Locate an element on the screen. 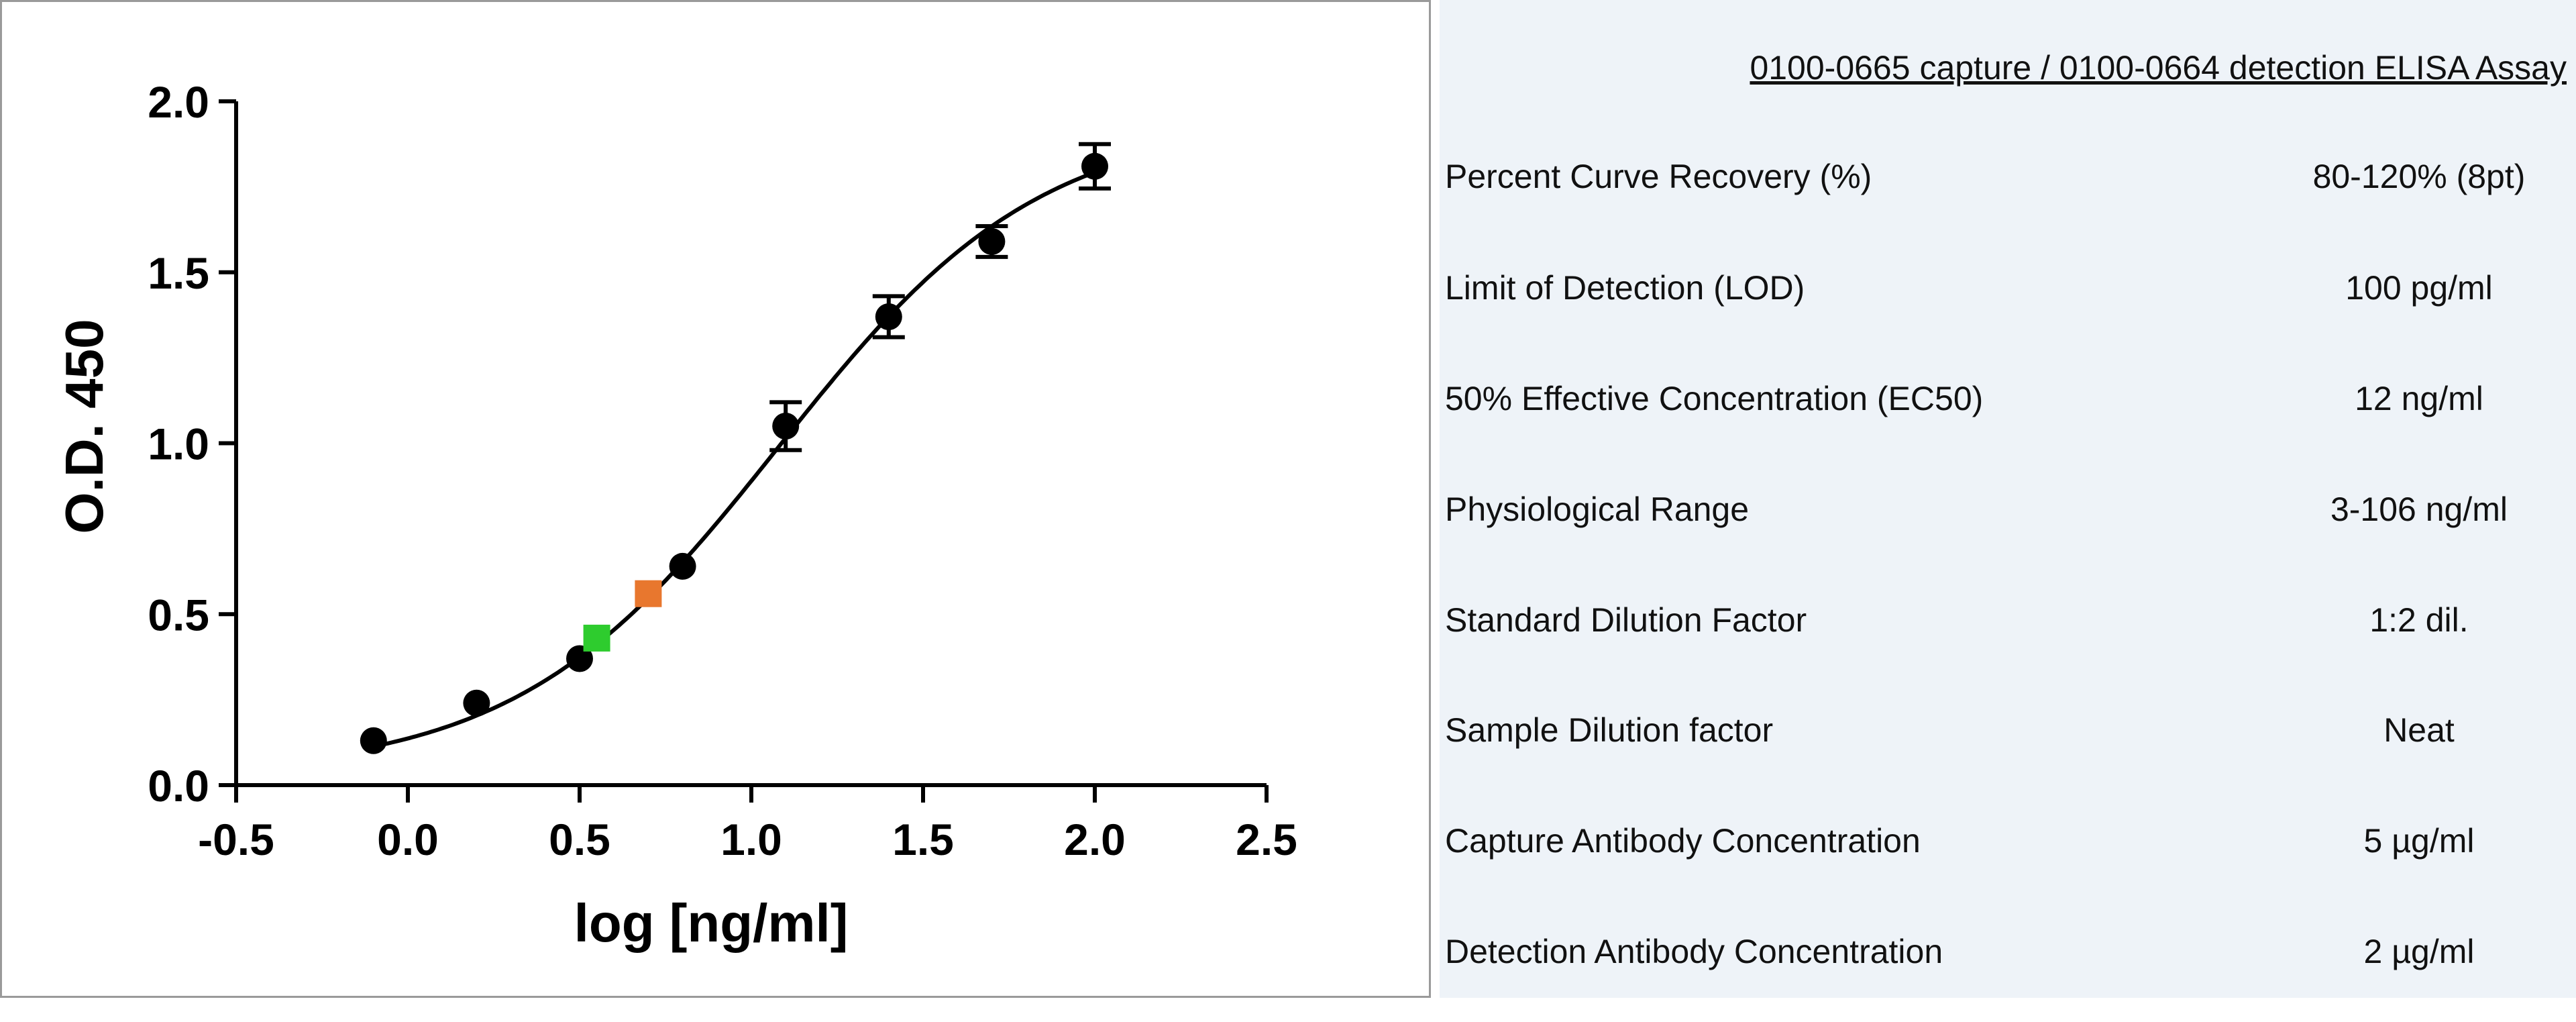  x-tick-label: 2.0 is located at coordinates (1095, 839).